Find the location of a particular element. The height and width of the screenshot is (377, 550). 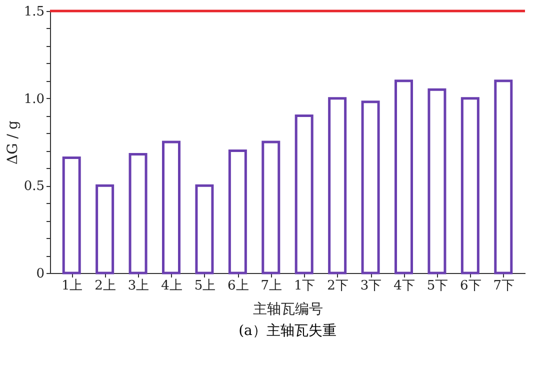

text: (a）主轴瓦失重 is located at coordinates (287, 331).